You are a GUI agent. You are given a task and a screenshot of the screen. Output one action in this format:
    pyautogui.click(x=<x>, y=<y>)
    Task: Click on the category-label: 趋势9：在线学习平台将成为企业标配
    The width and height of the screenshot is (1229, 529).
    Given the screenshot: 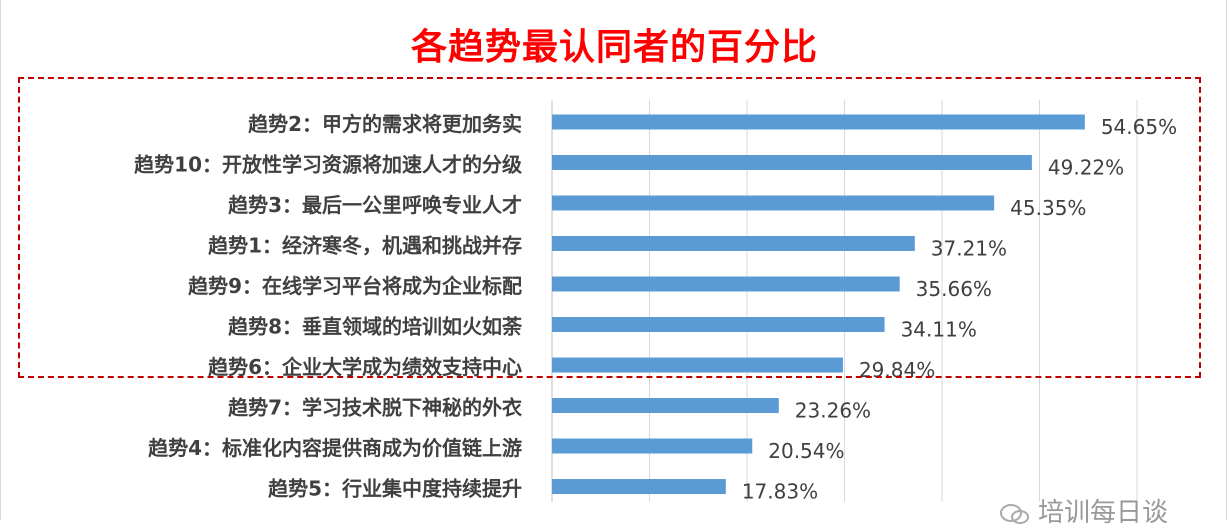 What is the action you would take?
    pyautogui.click(x=355, y=286)
    